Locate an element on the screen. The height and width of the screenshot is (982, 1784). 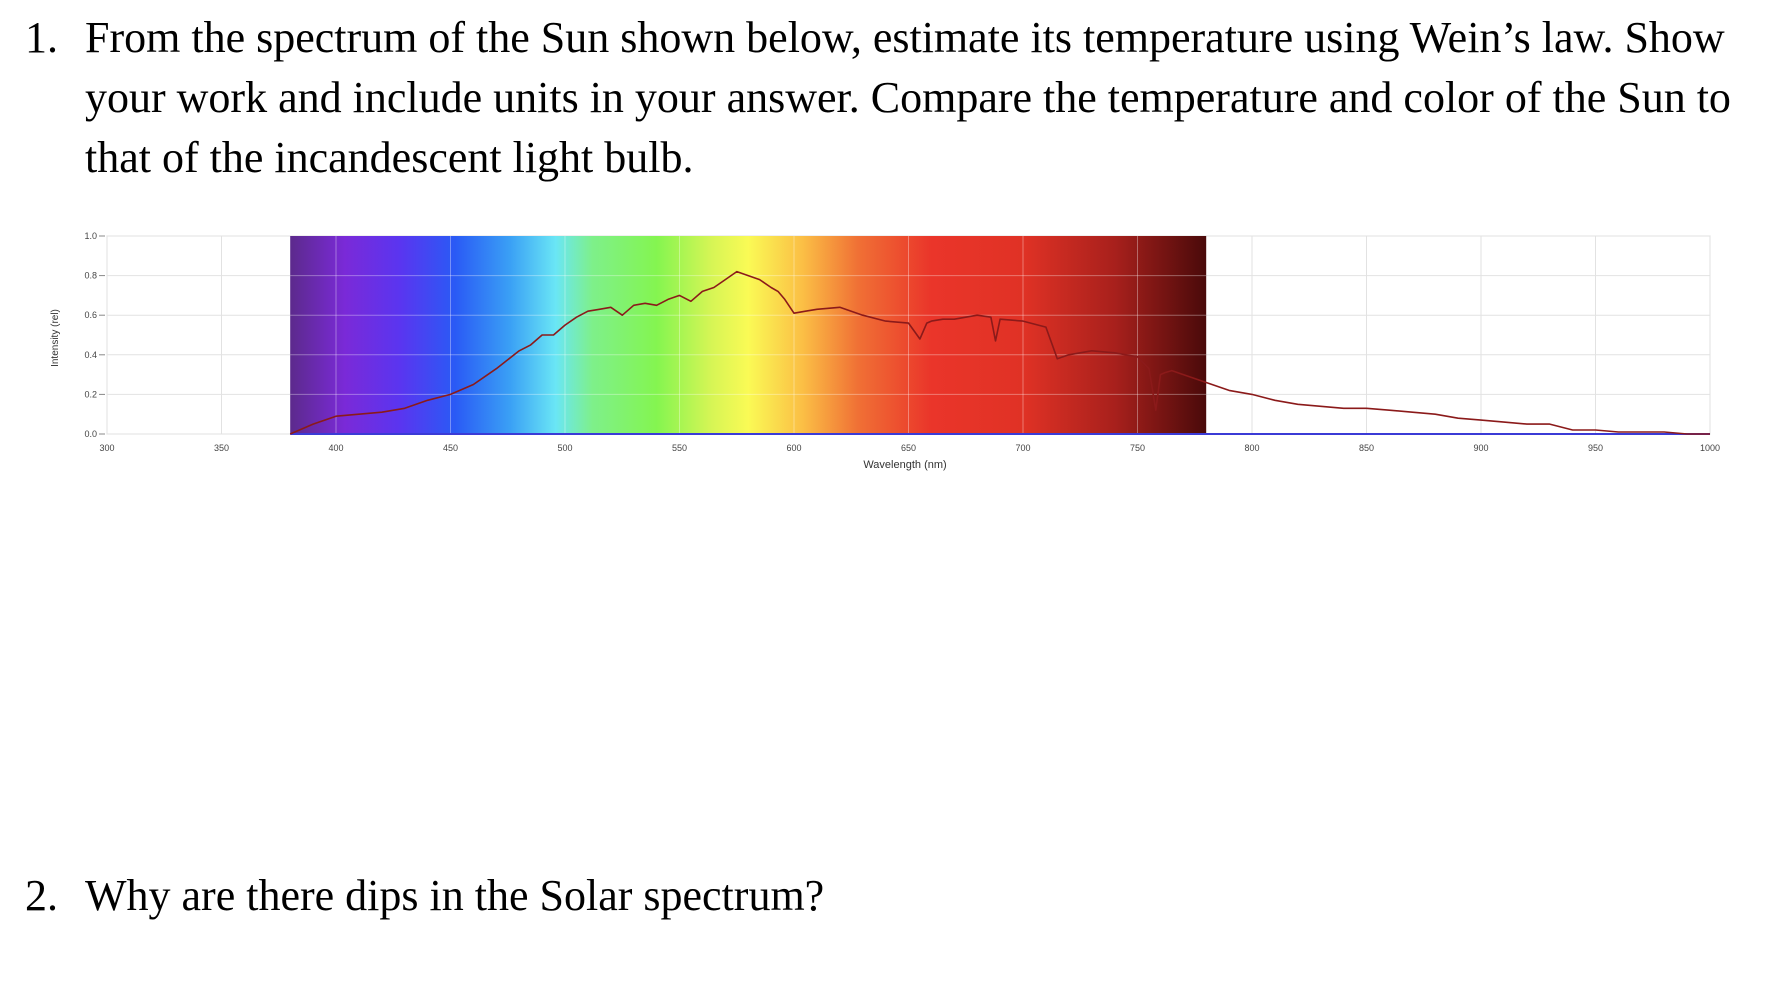
x-tick-label: 800 is located at coordinates (1251, 448).